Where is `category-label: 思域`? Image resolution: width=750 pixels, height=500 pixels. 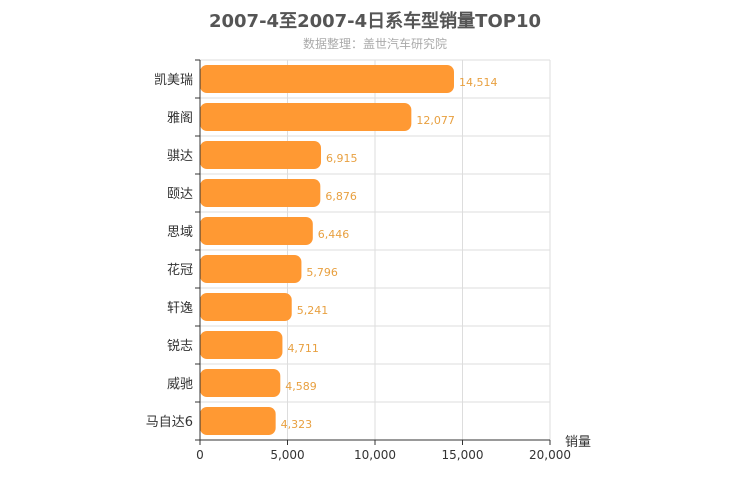 category-label: 思域 is located at coordinates (180, 232).